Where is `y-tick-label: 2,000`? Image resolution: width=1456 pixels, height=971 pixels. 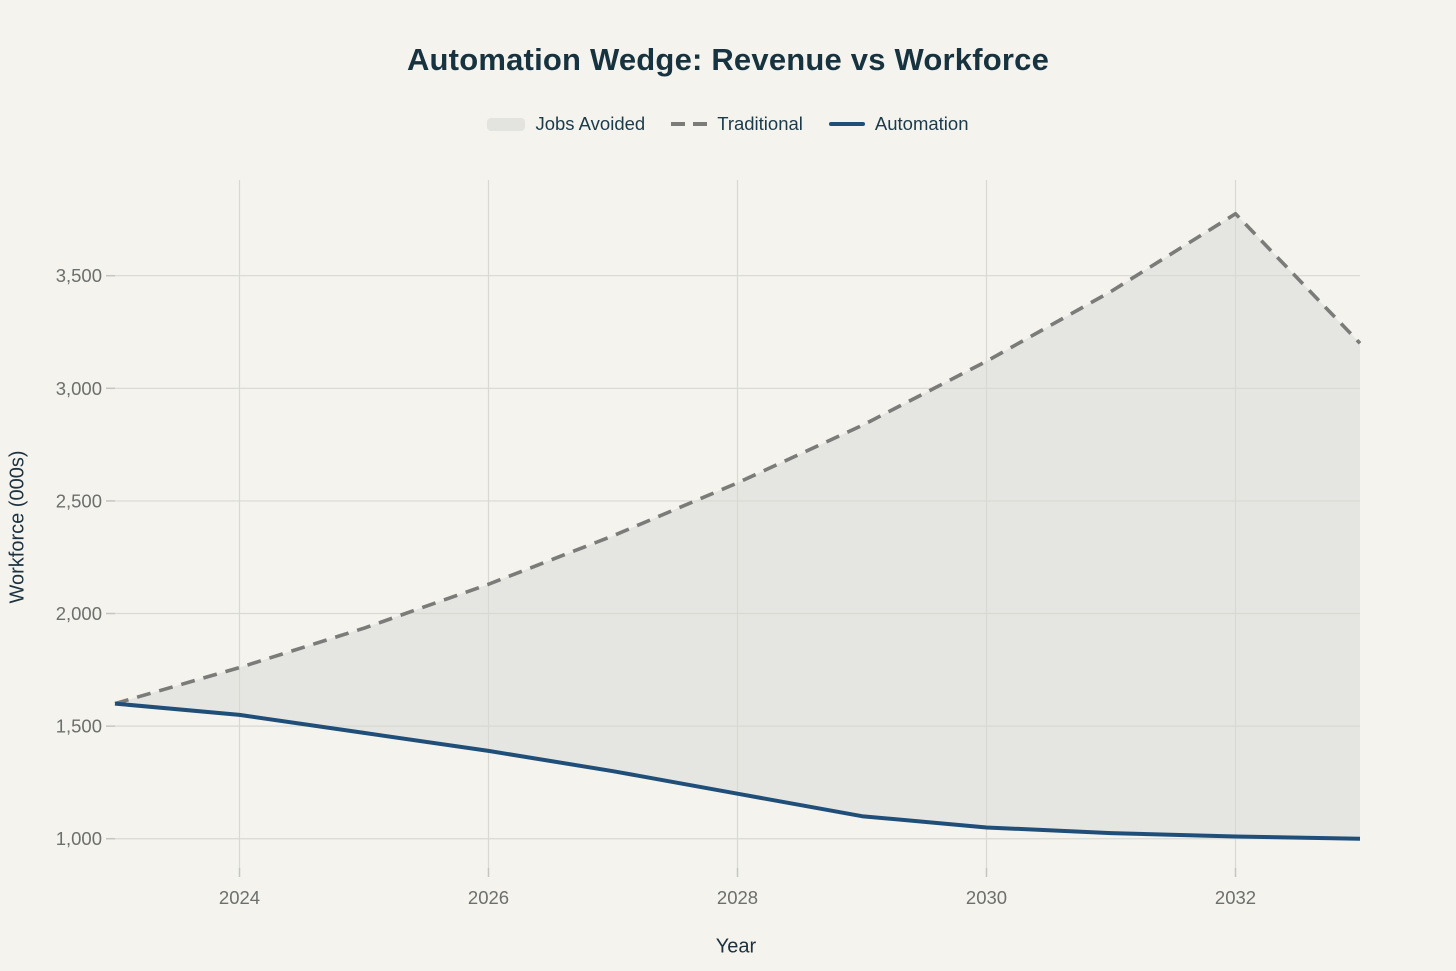 y-tick-label: 2,000 is located at coordinates (79, 613).